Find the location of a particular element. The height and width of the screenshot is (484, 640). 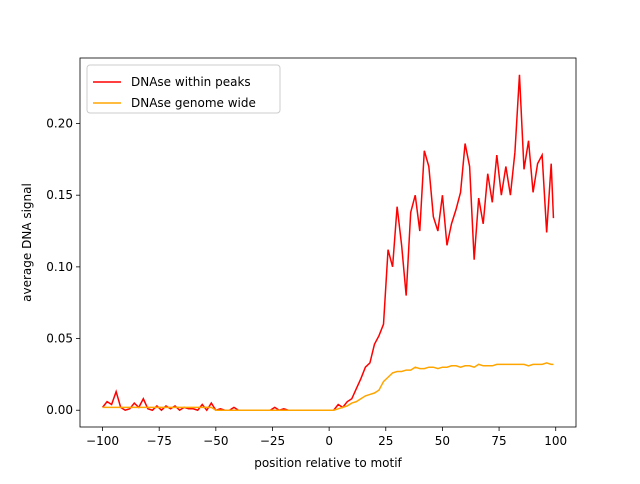

y-tick-label: 0.05 is located at coordinates (59, 339).